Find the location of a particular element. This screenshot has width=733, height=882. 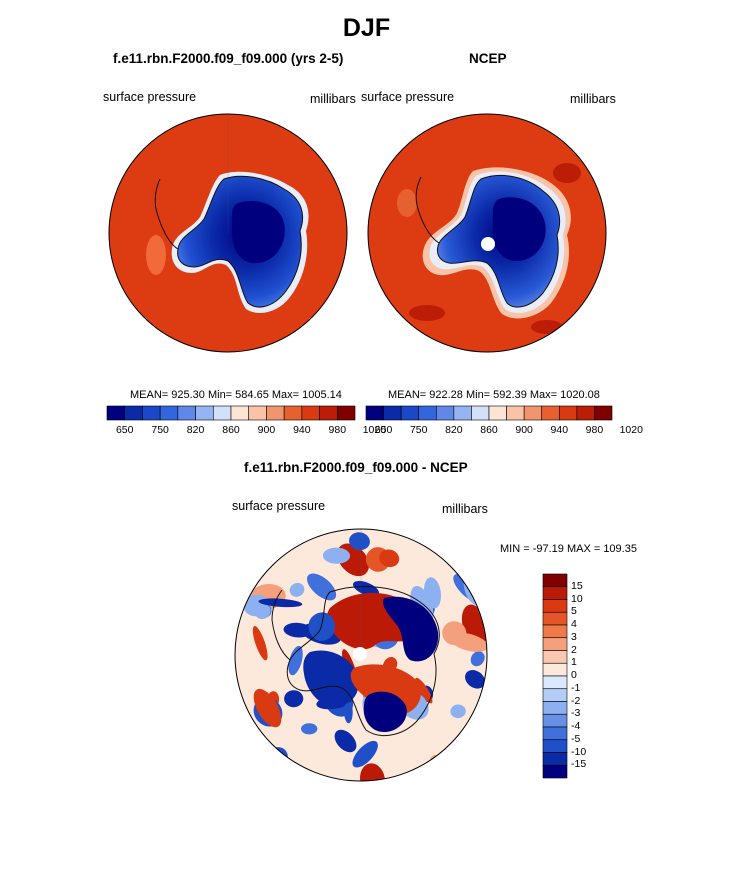

diff-right-label: millibars is located at coordinates (465, 509).